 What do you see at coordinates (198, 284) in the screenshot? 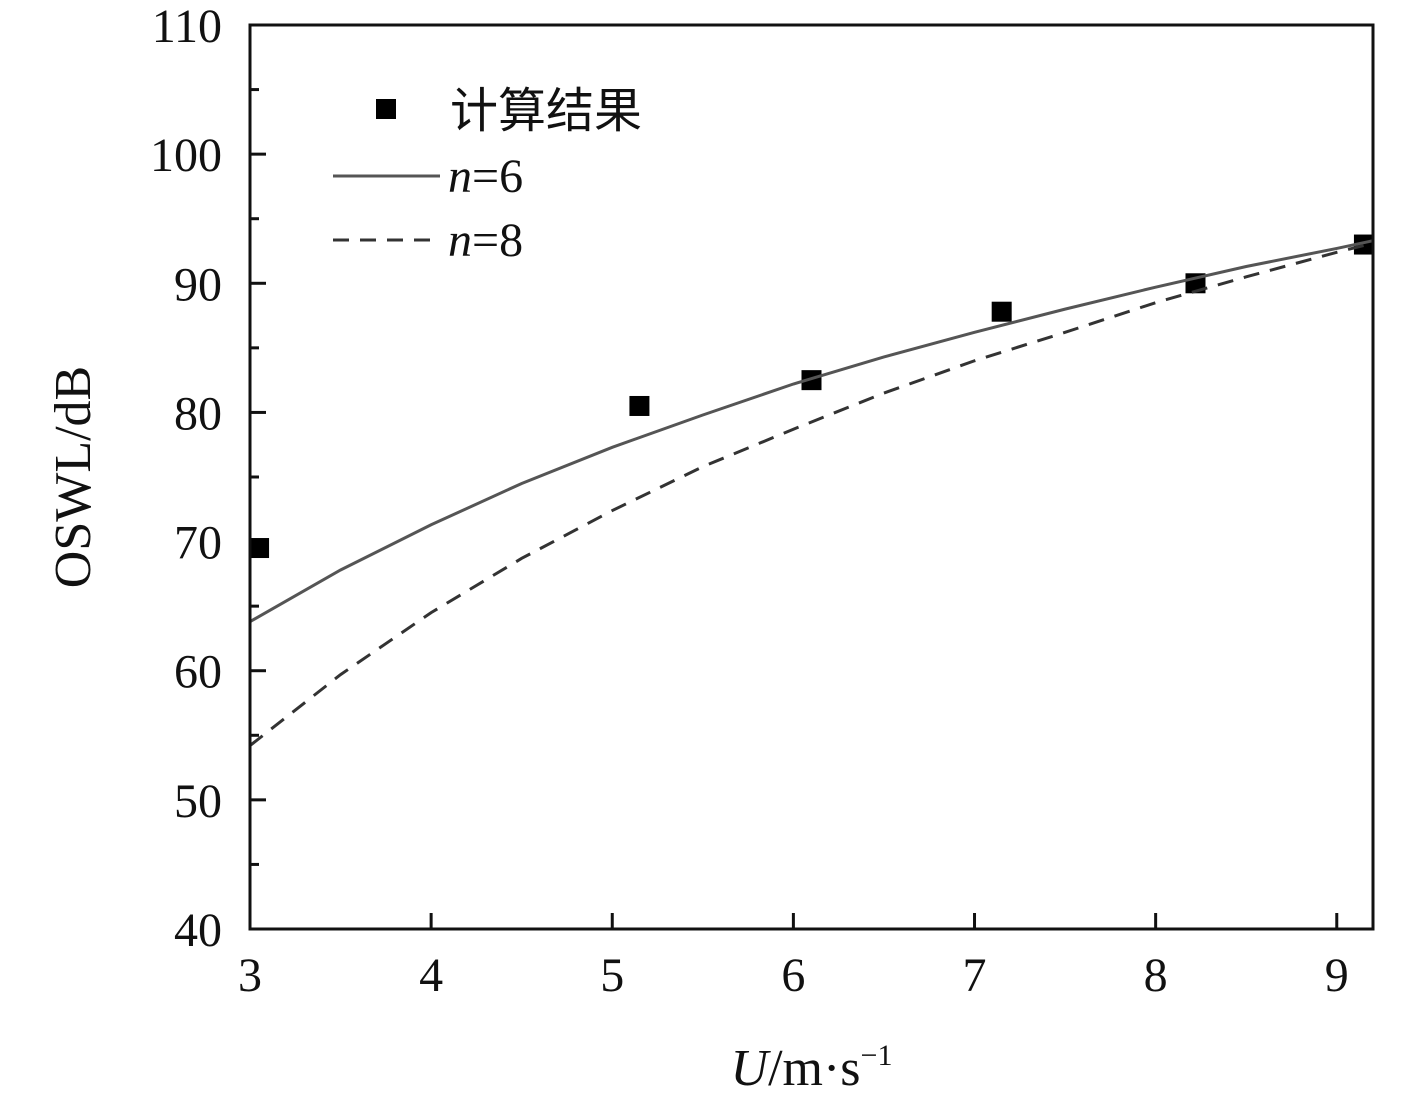
I see `y-tick-label: 90` at bounding box center [198, 284].